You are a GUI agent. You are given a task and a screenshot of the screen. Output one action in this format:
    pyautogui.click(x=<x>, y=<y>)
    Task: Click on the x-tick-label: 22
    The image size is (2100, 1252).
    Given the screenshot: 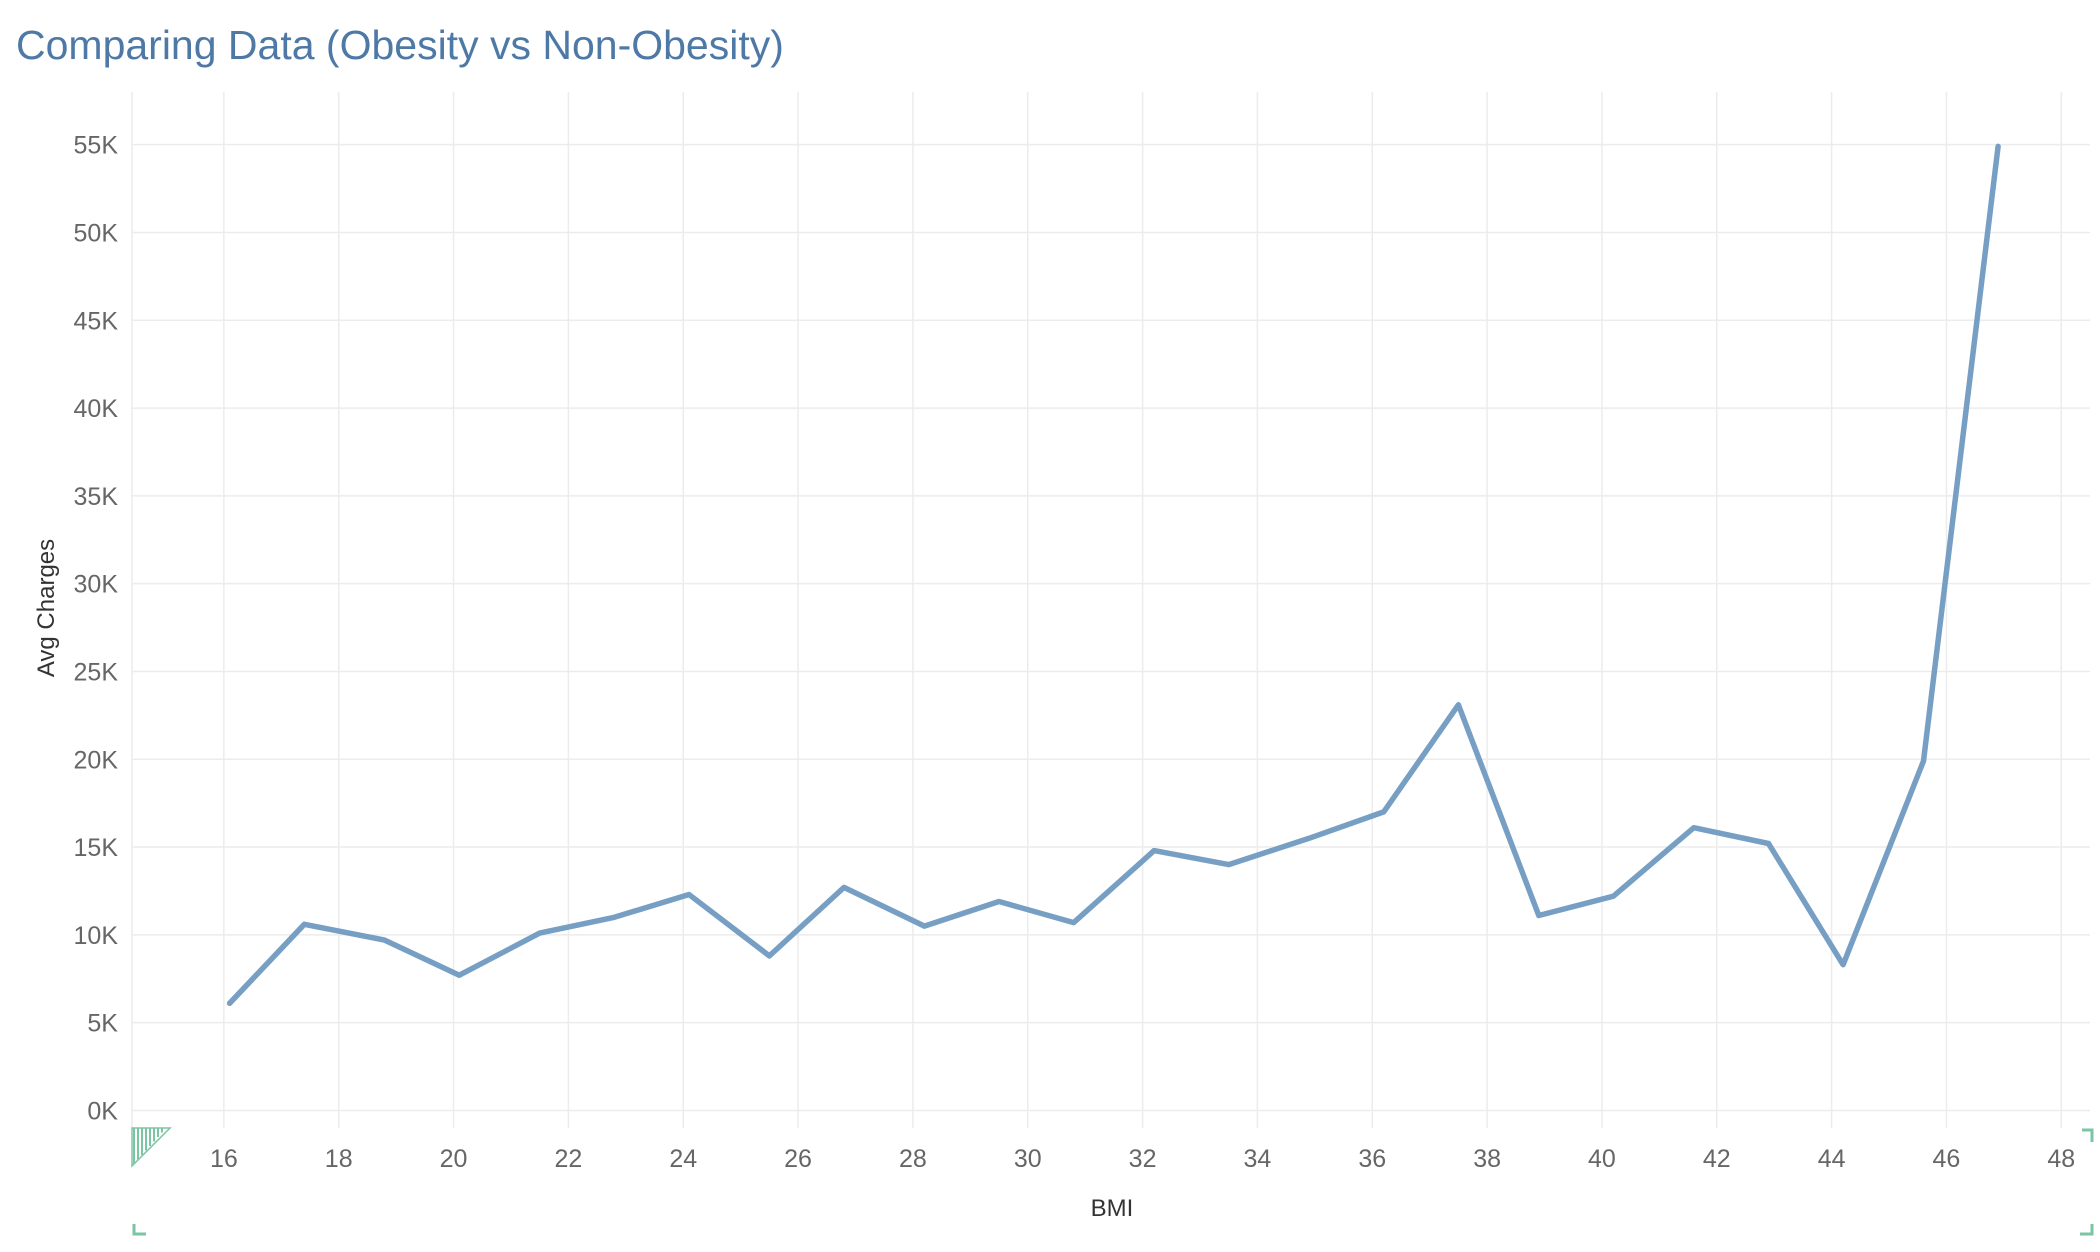 What is the action you would take?
    pyautogui.click(x=568, y=1159)
    